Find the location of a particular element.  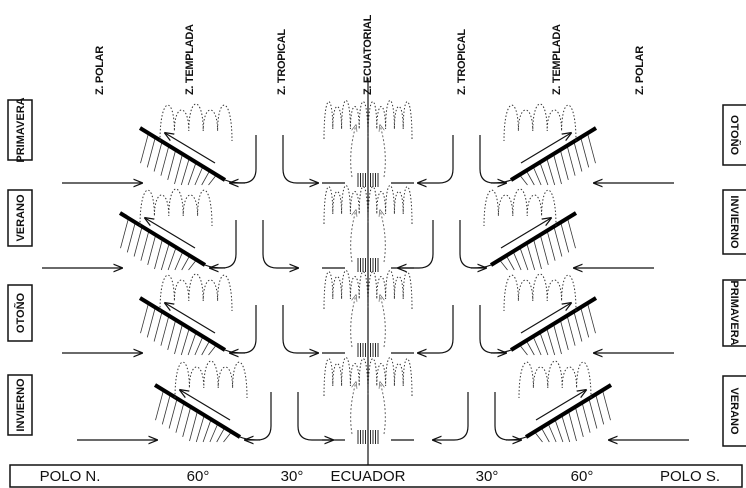

season-label: INVIERNO is located at coordinates (734, 222).